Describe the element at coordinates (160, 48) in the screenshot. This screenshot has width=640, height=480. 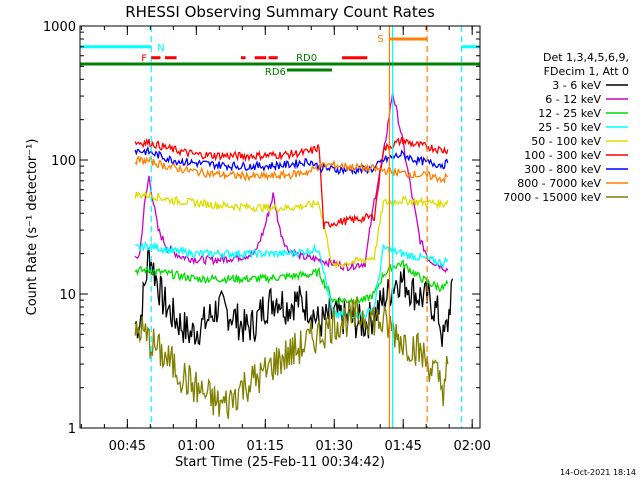
I see `flag-label-N: N` at that location.